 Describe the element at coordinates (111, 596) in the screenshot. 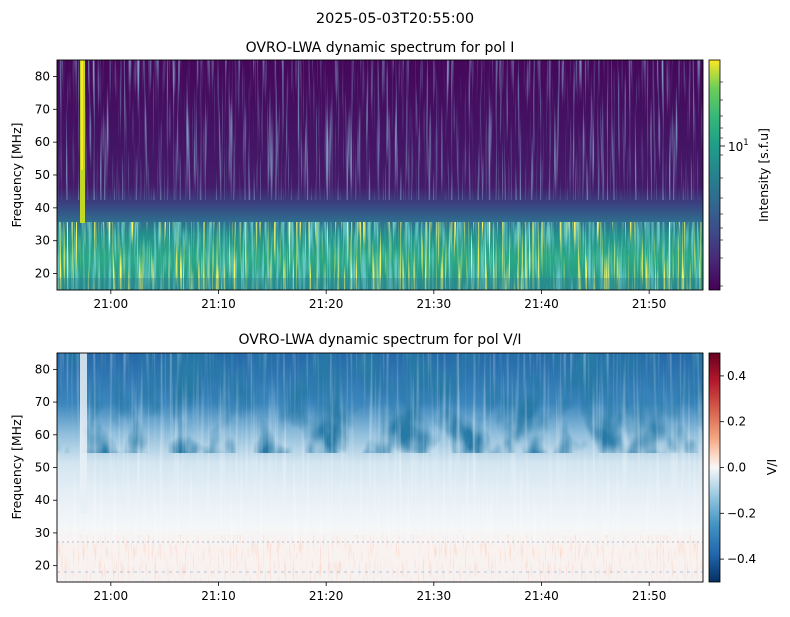

I see `pol-vi-xtick-label: 21:00` at that location.